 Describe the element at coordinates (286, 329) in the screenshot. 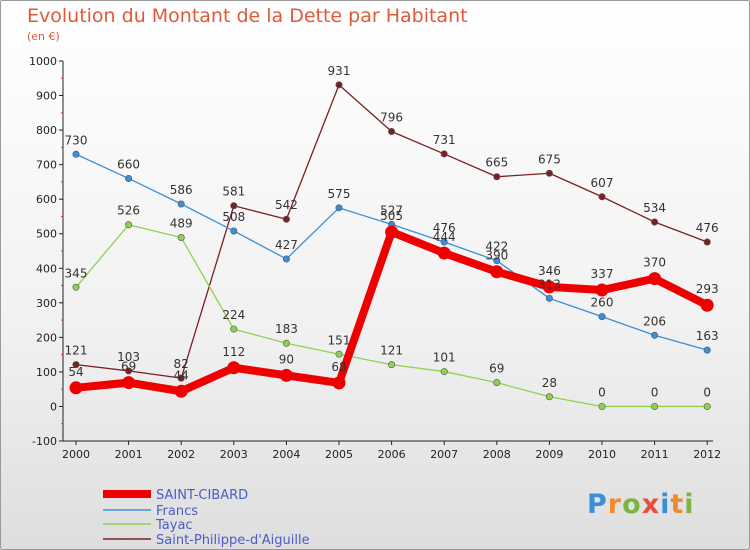

I see `data-label: 183` at that location.